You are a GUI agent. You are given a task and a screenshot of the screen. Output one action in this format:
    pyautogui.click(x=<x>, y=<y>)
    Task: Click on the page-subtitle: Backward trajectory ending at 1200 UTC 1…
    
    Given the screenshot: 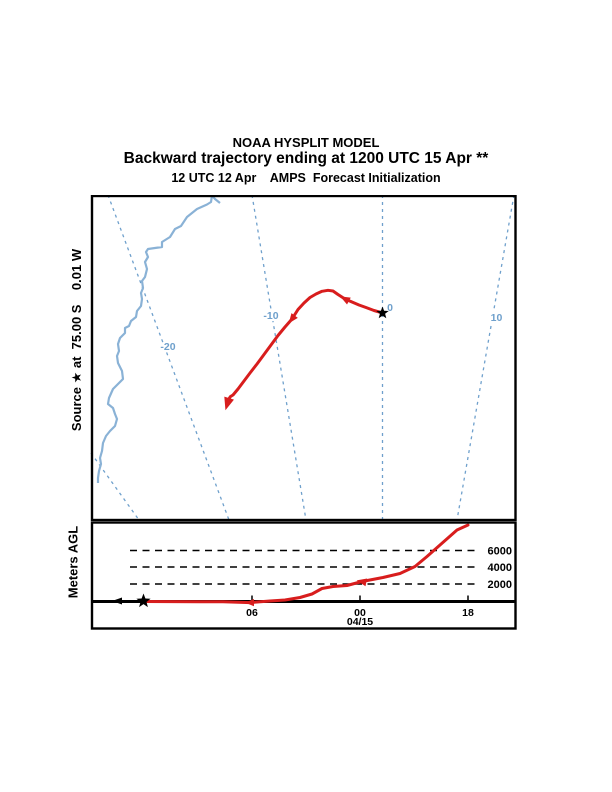 What is the action you would take?
    pyautogui.click(x=306, y=158)
    